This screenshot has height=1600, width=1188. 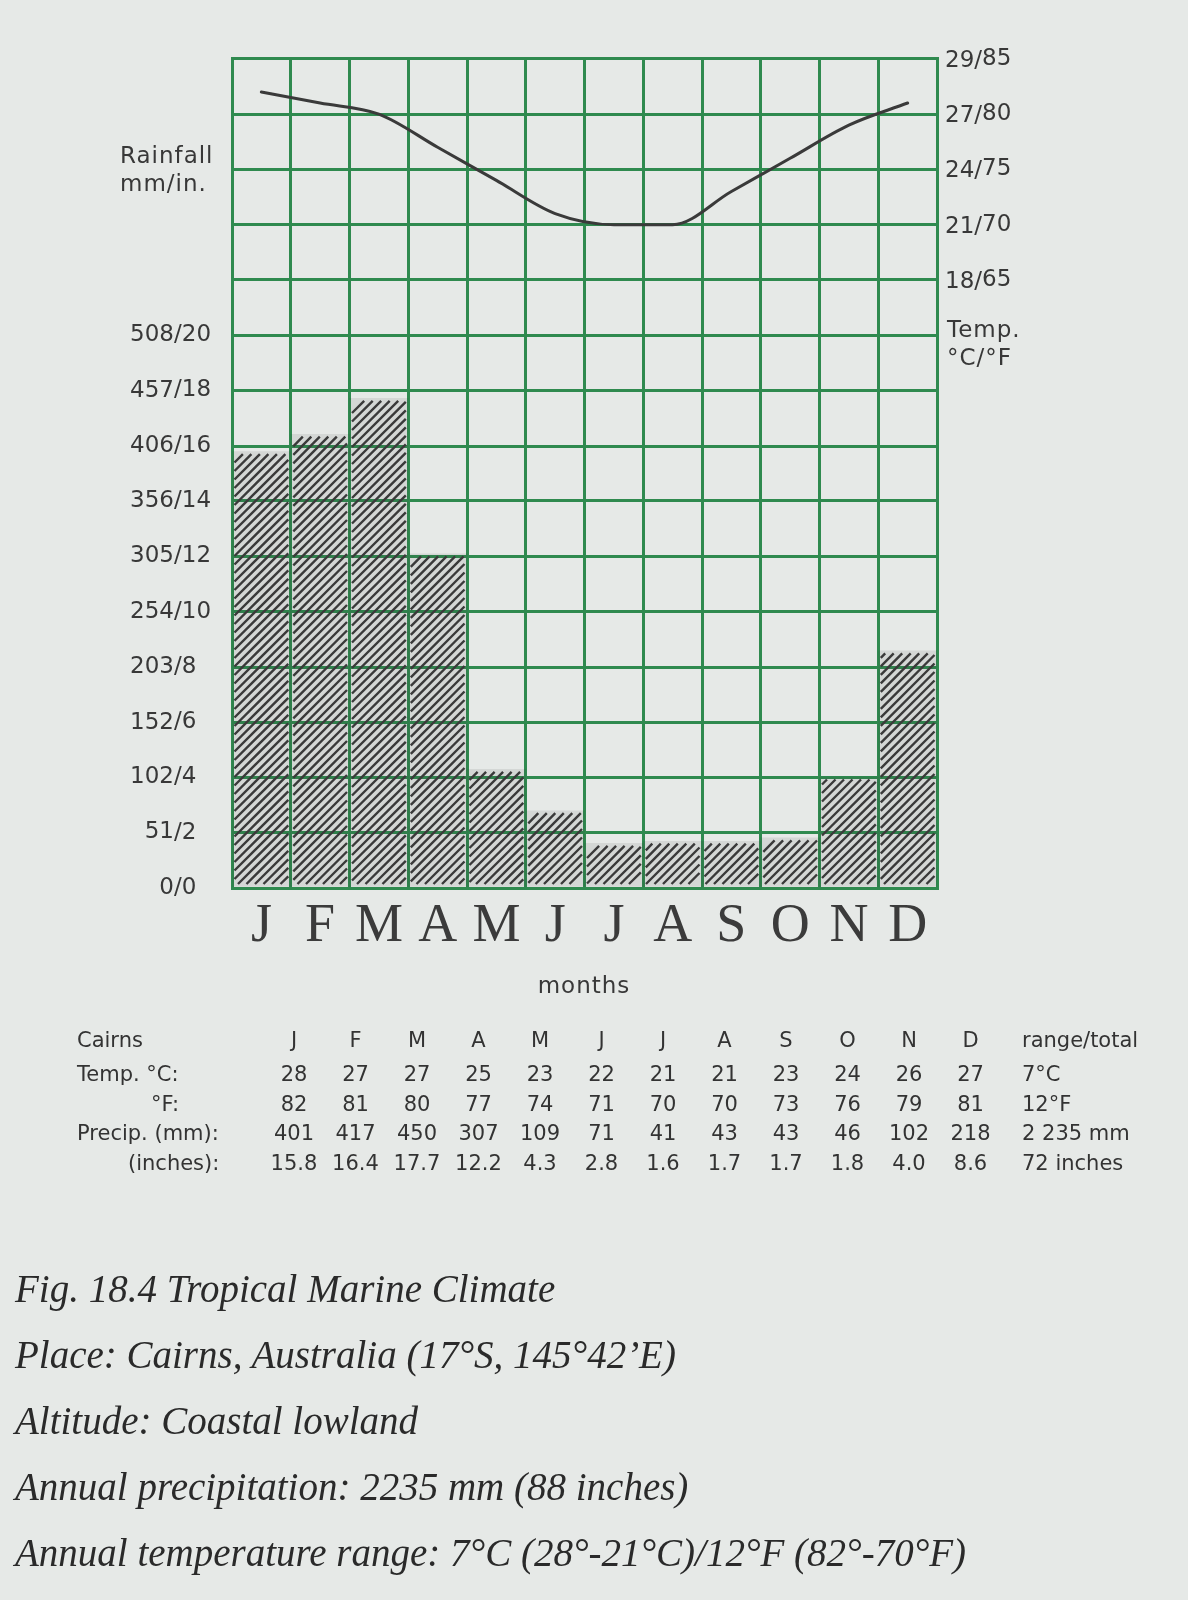 What do you see at coordinates (352, 1487) in the screenshot?
I see `text: Annual precipitation: 2235 mm (88 inches)` at bounding box center [352, 1487].